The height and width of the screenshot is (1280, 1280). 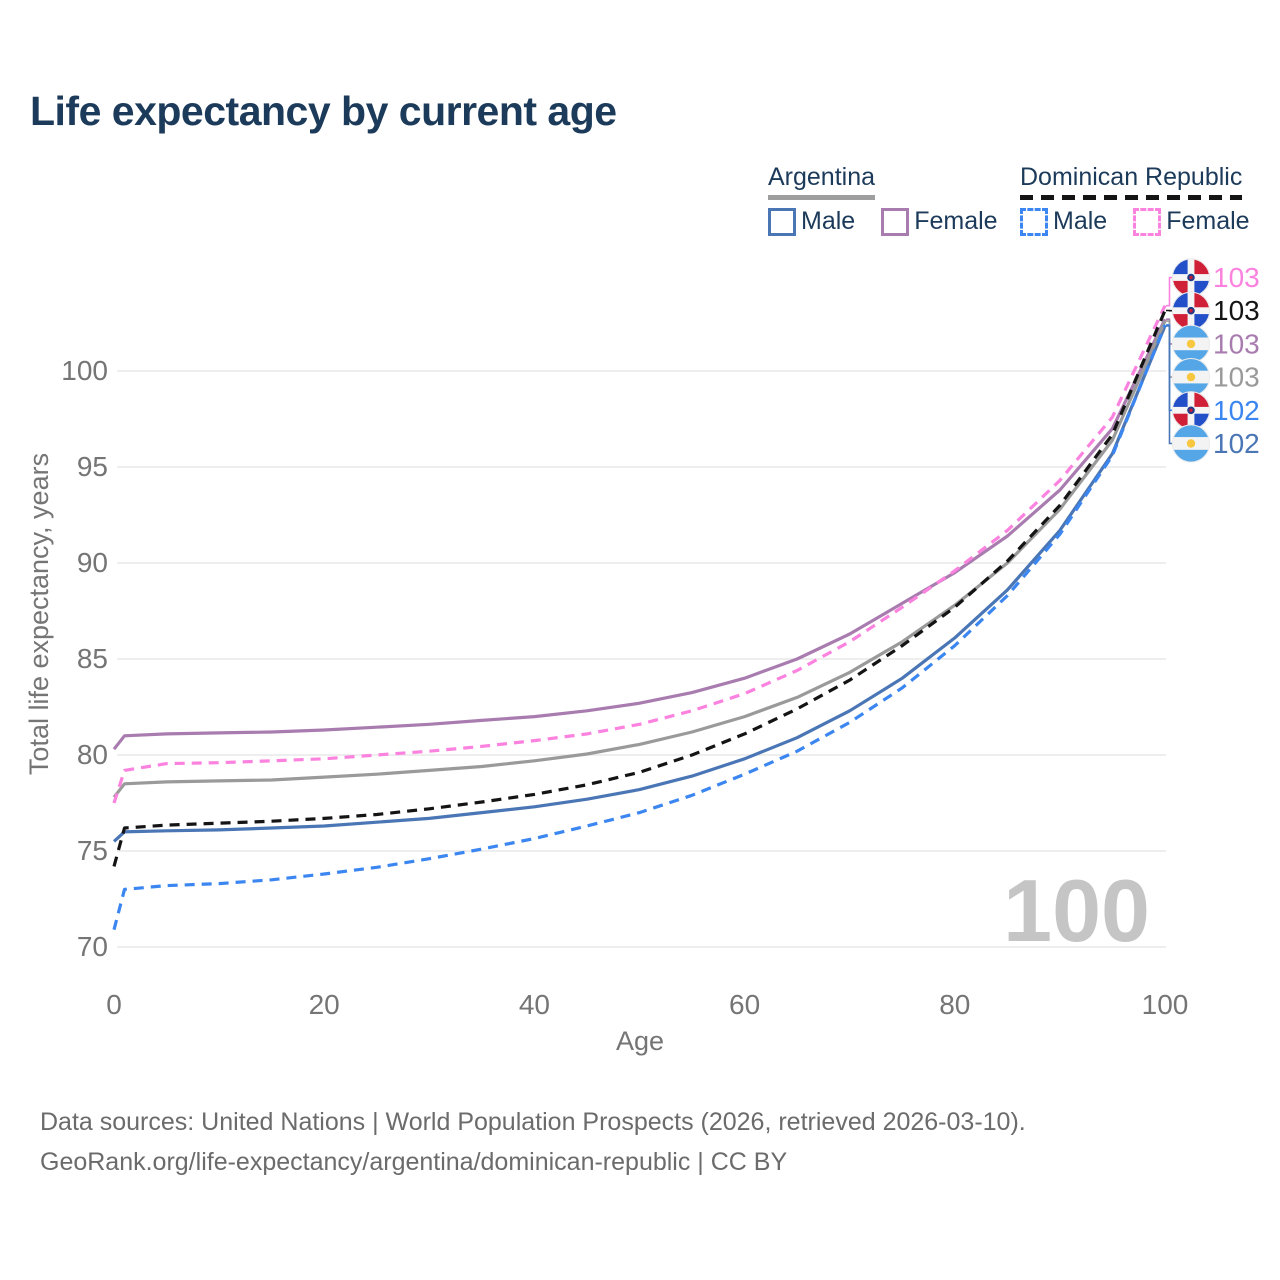 What do you see at coordinates (895, 221) in the screenshot?
I see `argentina-female-swatch-icon` at bounding box center [895, 221].